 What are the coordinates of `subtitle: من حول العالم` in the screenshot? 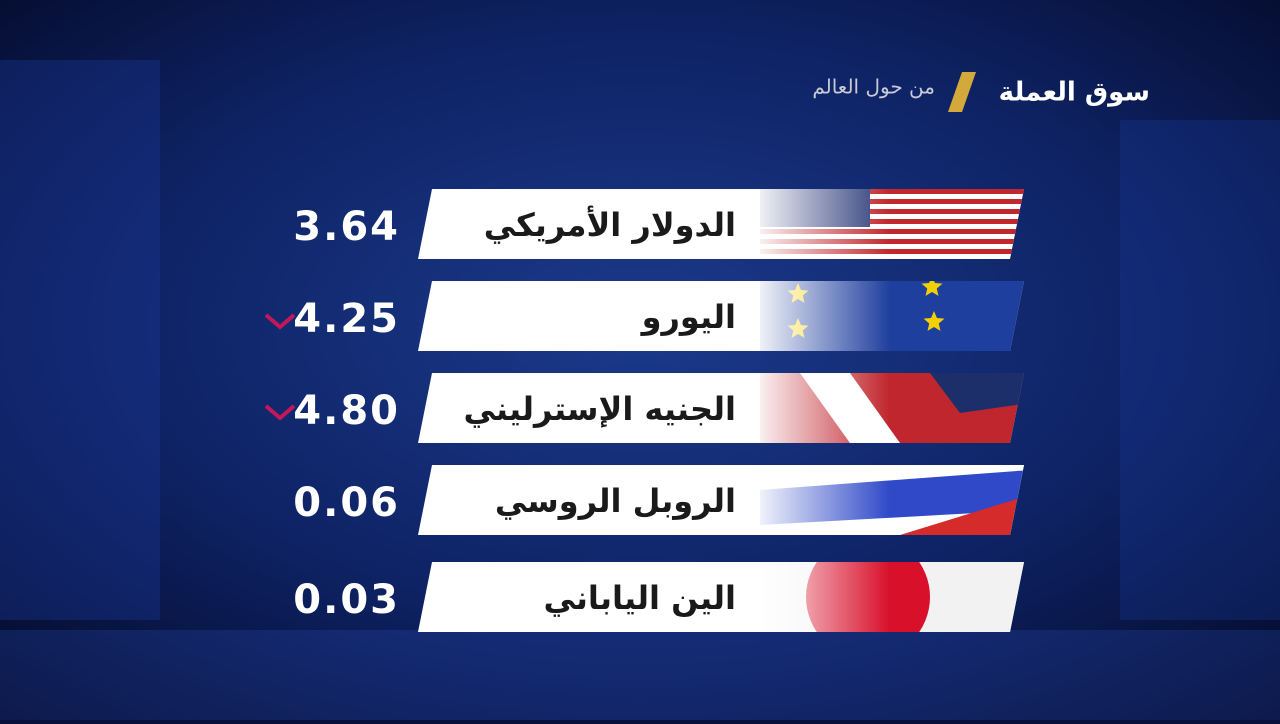 It's located at (873, 87).